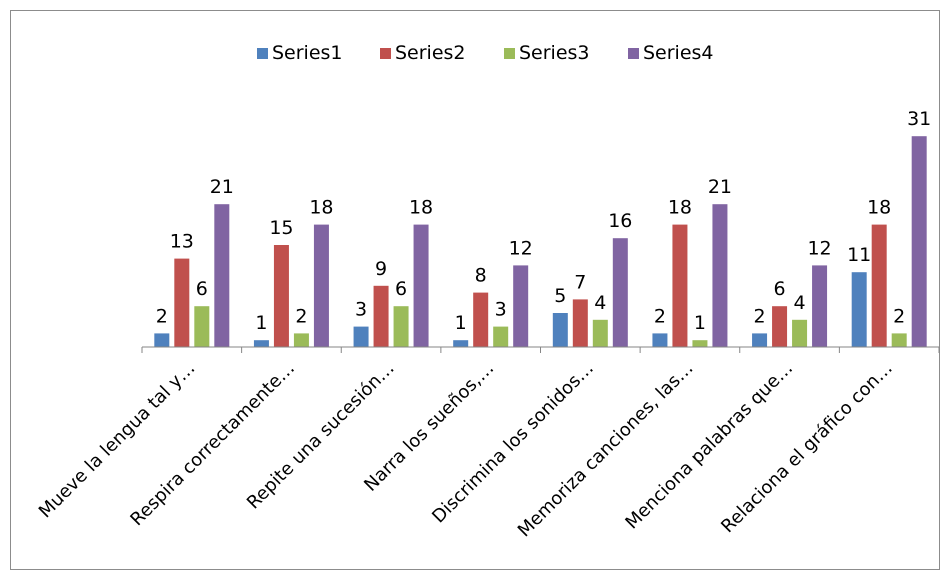 The height and width of the screenshot is (581, 952). What do you see at coordinates (620, 221) in the screenshot?
I see `data-label-series4-5: 16` at bounding box center [620, 221].